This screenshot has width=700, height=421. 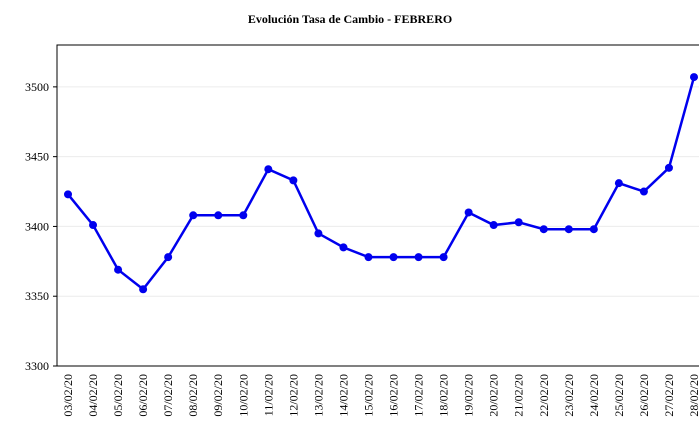 What do you see at coordinates (368, 395) in the screenshot?
I see `x-tick-label: 15/02/20` at bounding box center [368, 395].